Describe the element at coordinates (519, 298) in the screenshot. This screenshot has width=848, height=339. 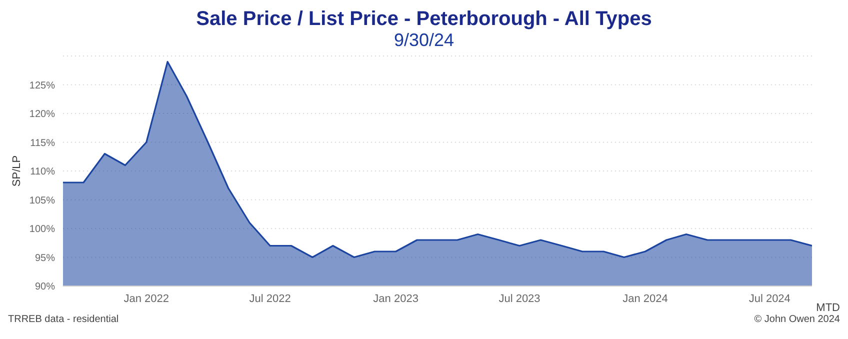
I see `x-tick-label: Jul 2023` at that location.